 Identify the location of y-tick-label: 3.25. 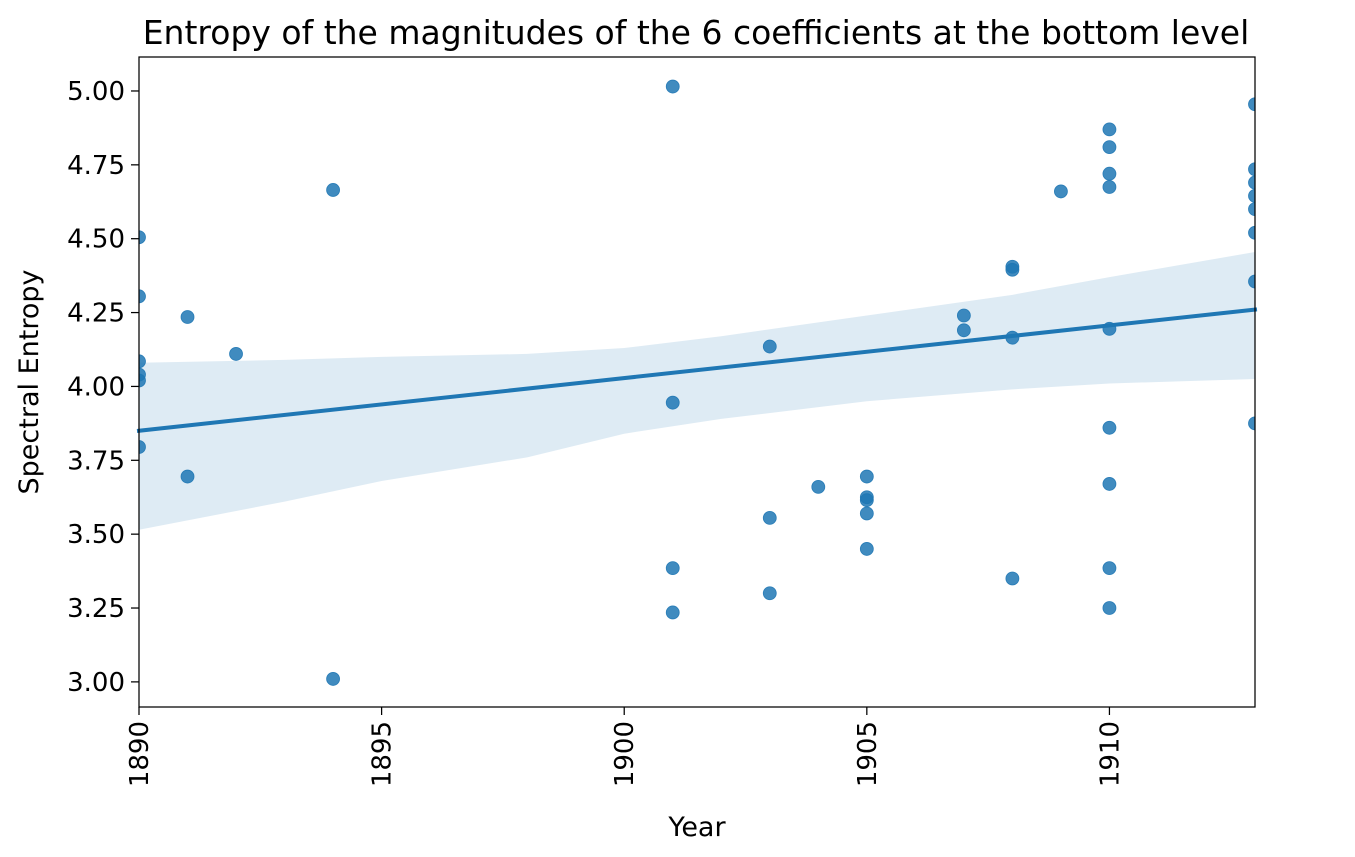
(96, 609).